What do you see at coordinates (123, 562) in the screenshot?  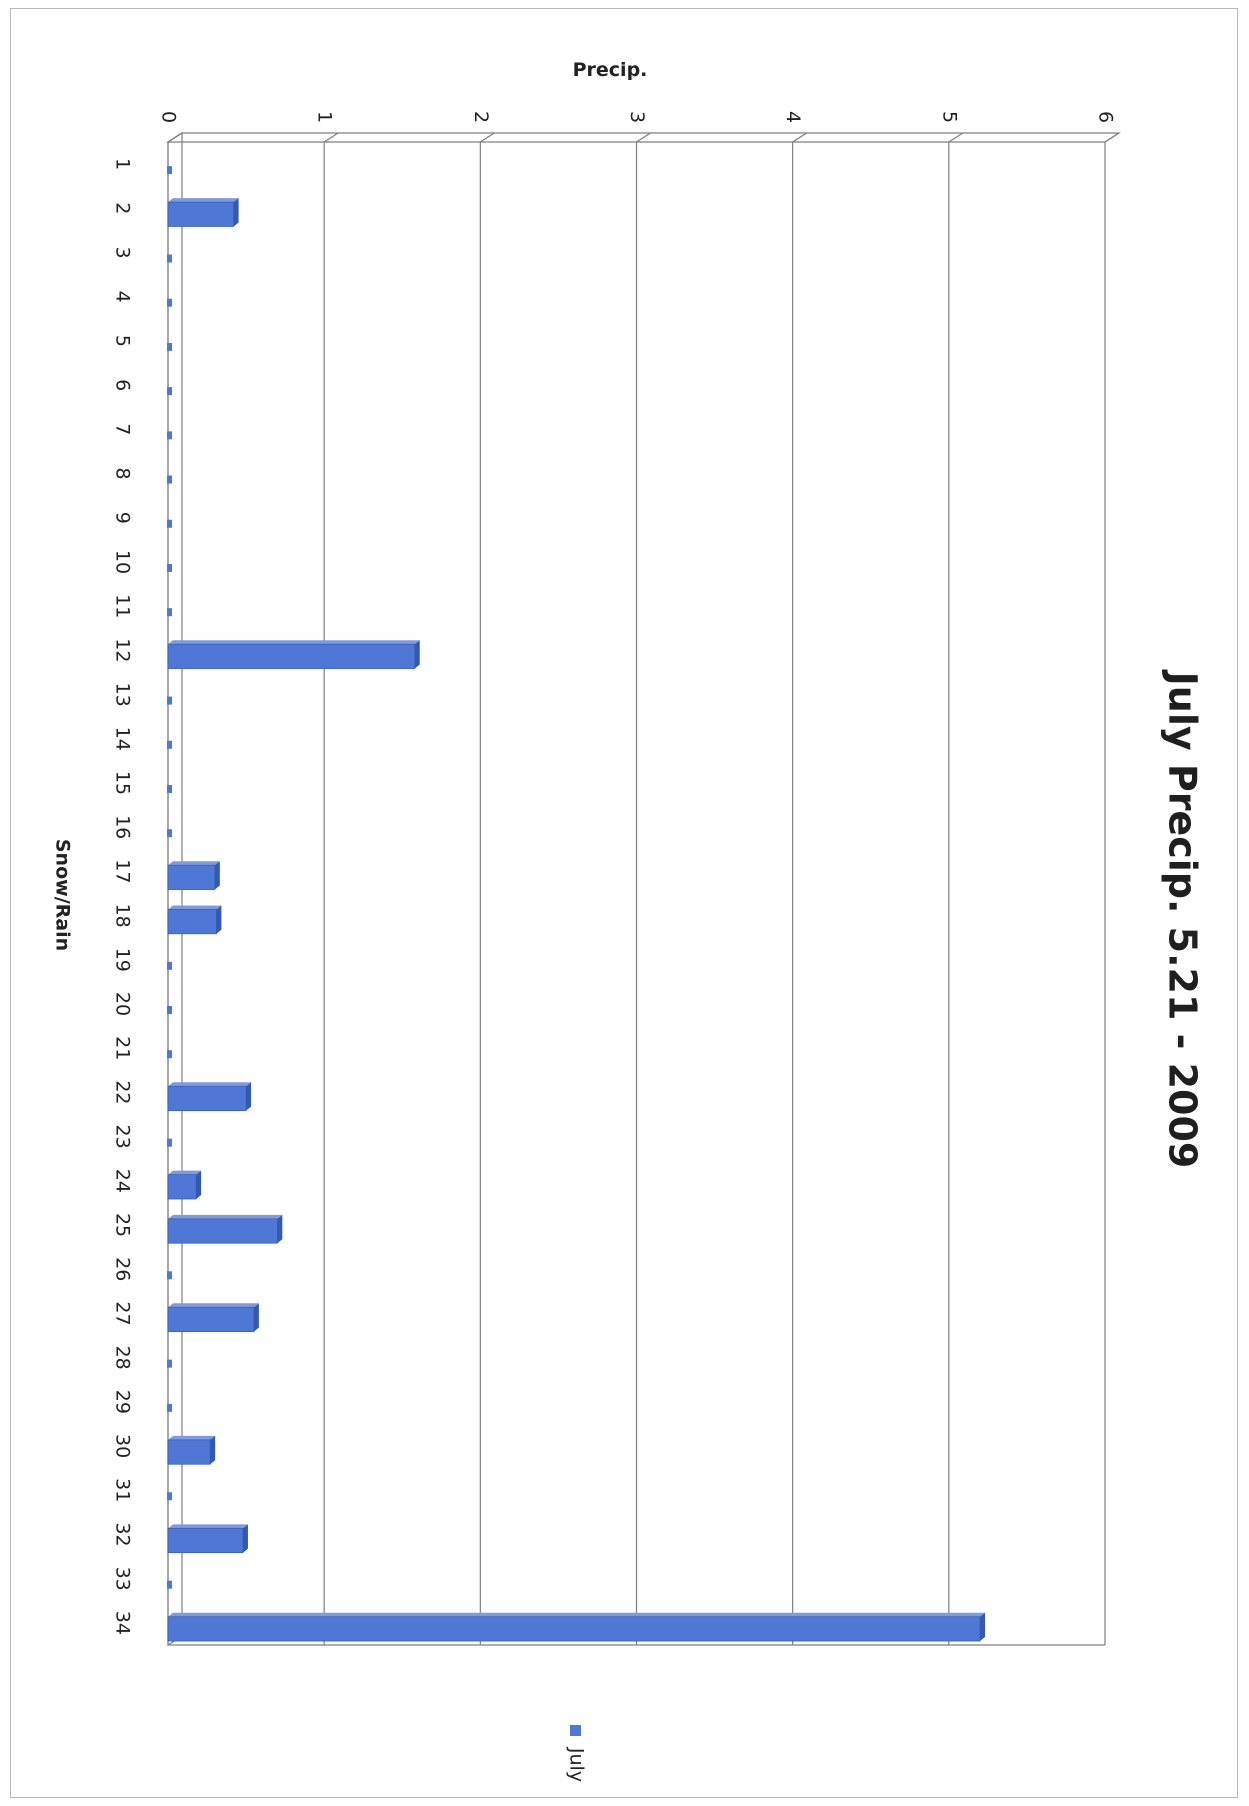 I see `x-tick-label: 10` at bounding box center [123, 562].